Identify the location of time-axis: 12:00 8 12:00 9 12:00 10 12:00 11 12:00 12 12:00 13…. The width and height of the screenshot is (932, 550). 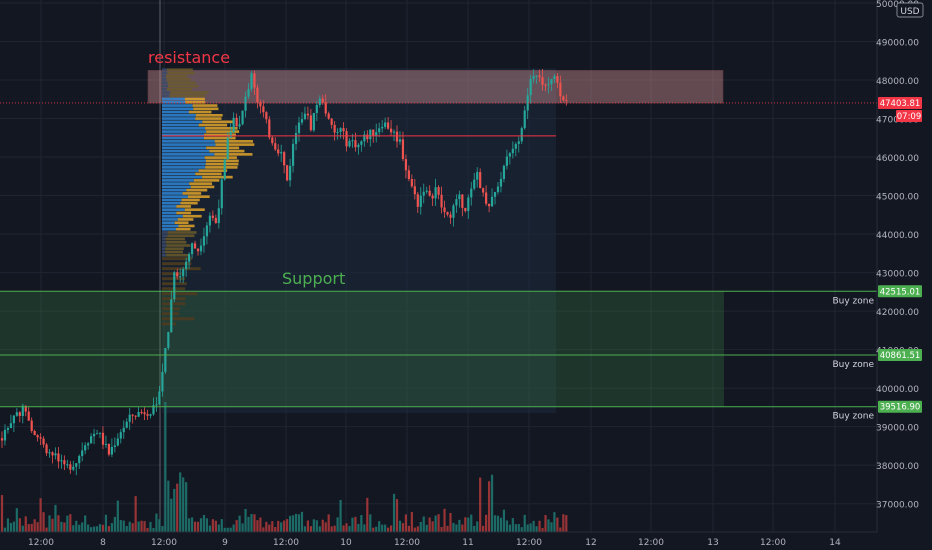
(466, 540).